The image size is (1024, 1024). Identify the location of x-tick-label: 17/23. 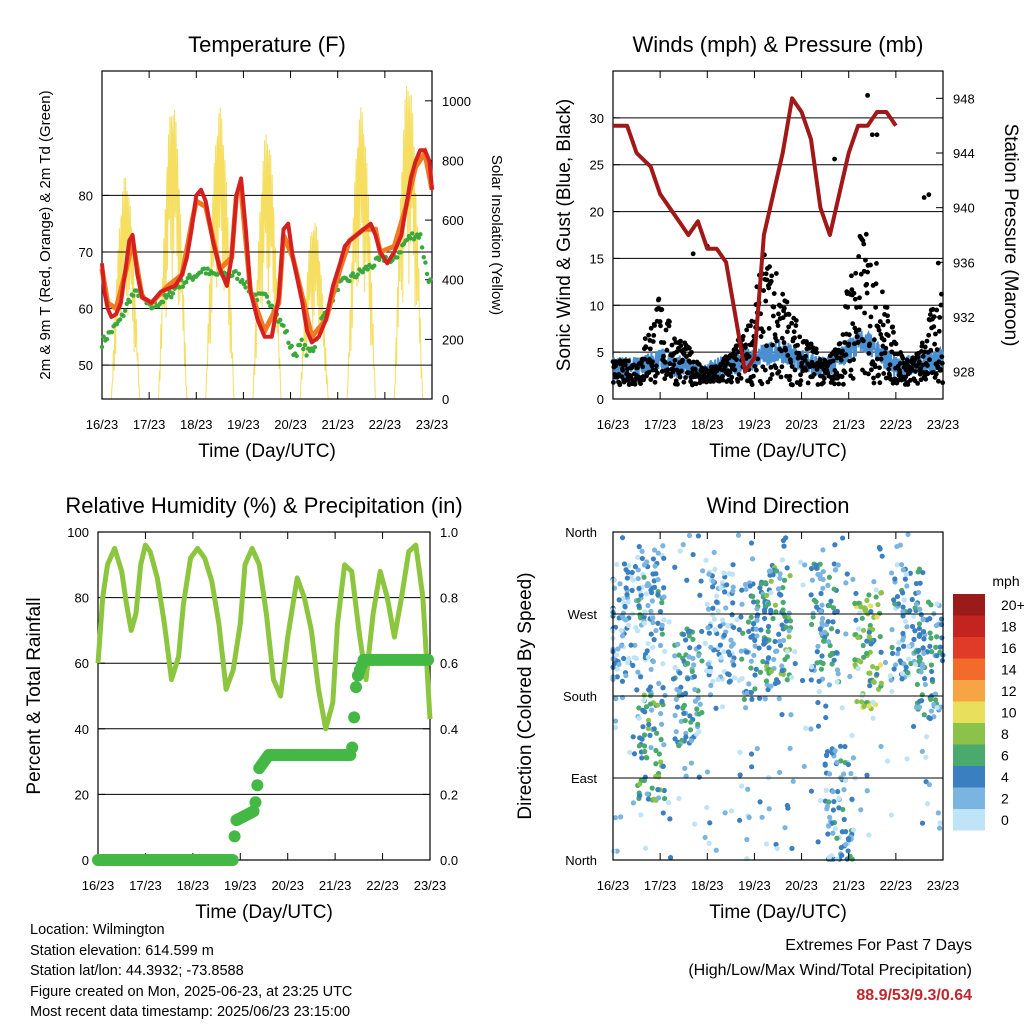
(660, 424).